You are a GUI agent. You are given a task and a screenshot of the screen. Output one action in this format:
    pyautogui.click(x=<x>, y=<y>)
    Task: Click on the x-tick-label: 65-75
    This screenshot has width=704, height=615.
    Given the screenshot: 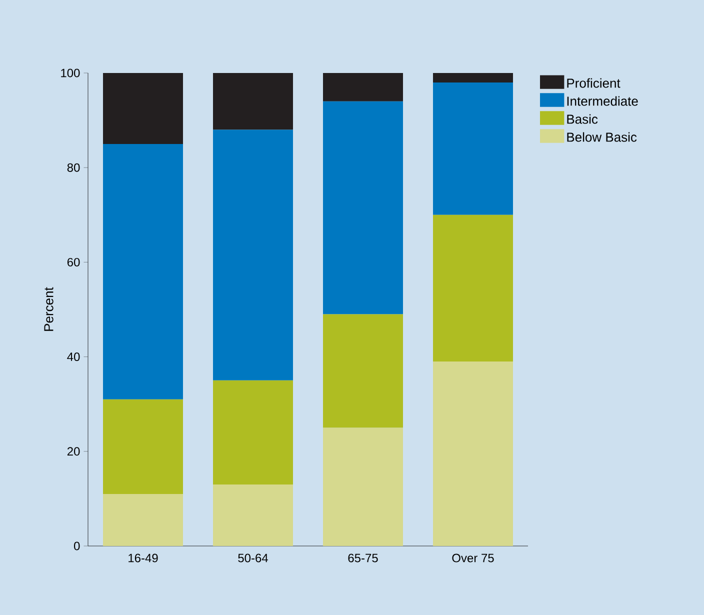 What is the action you would take?
    pyautogui.click(x=363, y=558)
    